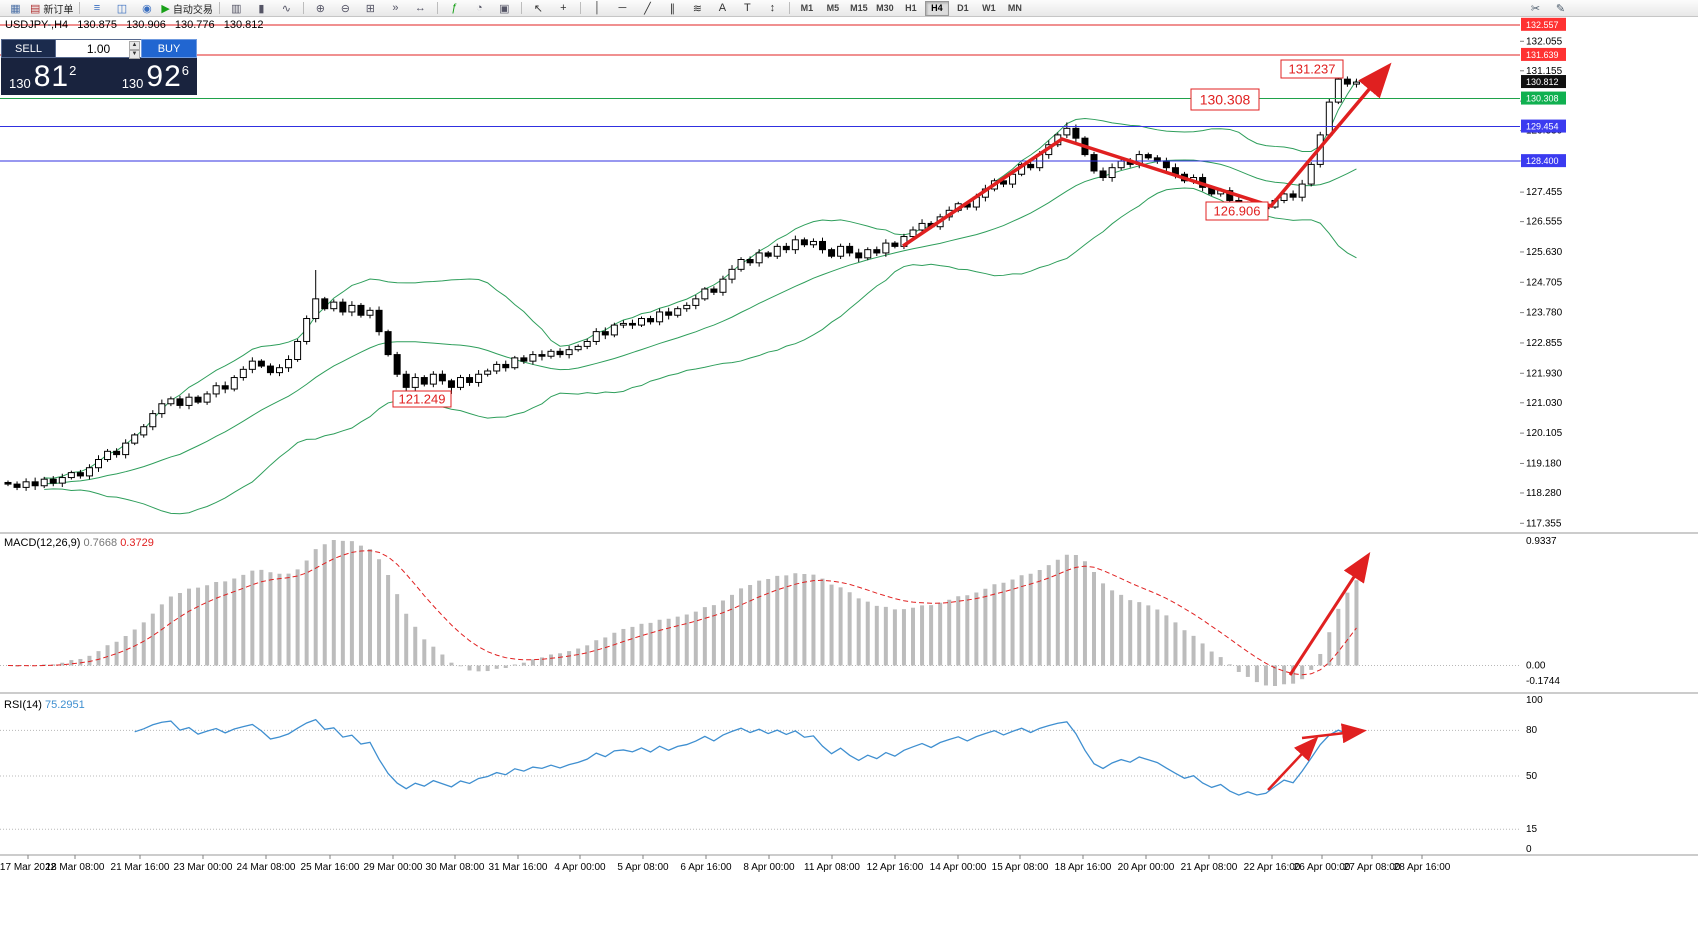  I want to click on new-order-button: ▤ 新订单, so click(51, 8).